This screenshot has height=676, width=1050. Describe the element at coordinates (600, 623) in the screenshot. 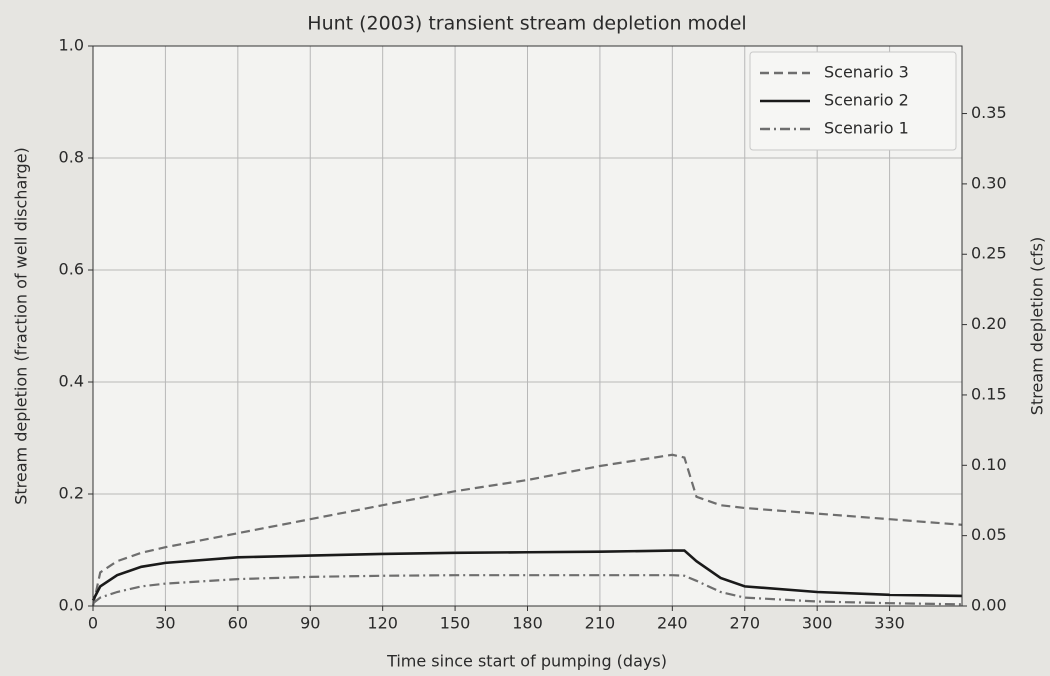

I see `x-tick-label: 210` at that location.